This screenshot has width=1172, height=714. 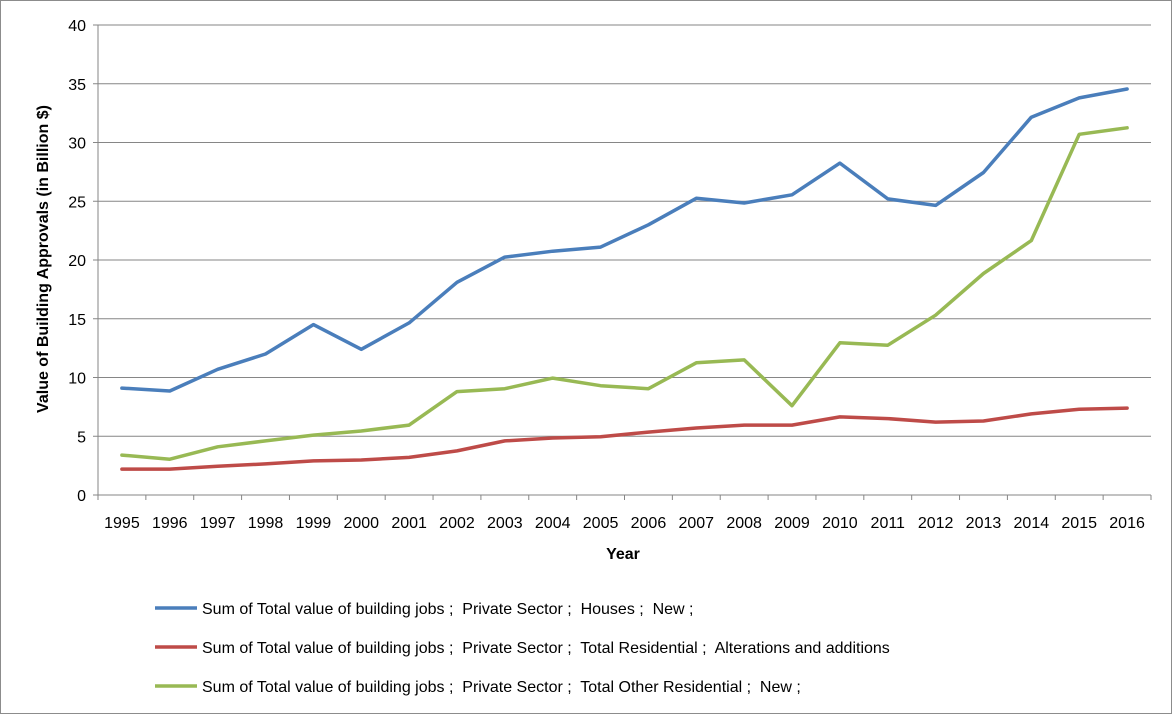 I want to click on x-tick-label: 2015, so click(x=1079, y=523).